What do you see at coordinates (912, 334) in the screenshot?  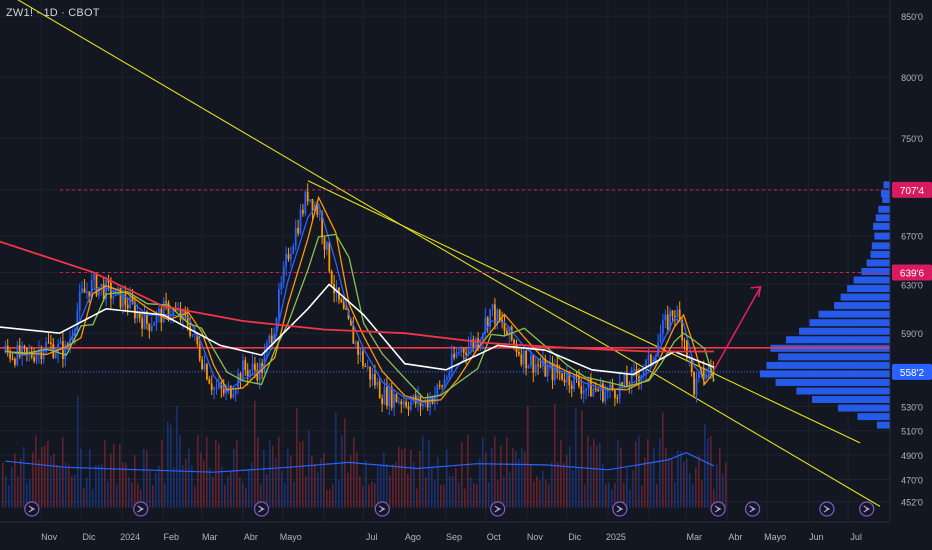 I see `price-axis-label: 590'0` at bounding box center [912, 334].